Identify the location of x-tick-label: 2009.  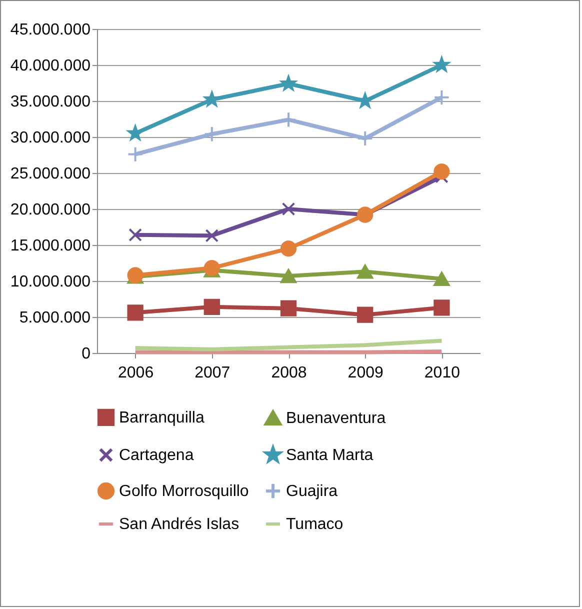
(366, 373).